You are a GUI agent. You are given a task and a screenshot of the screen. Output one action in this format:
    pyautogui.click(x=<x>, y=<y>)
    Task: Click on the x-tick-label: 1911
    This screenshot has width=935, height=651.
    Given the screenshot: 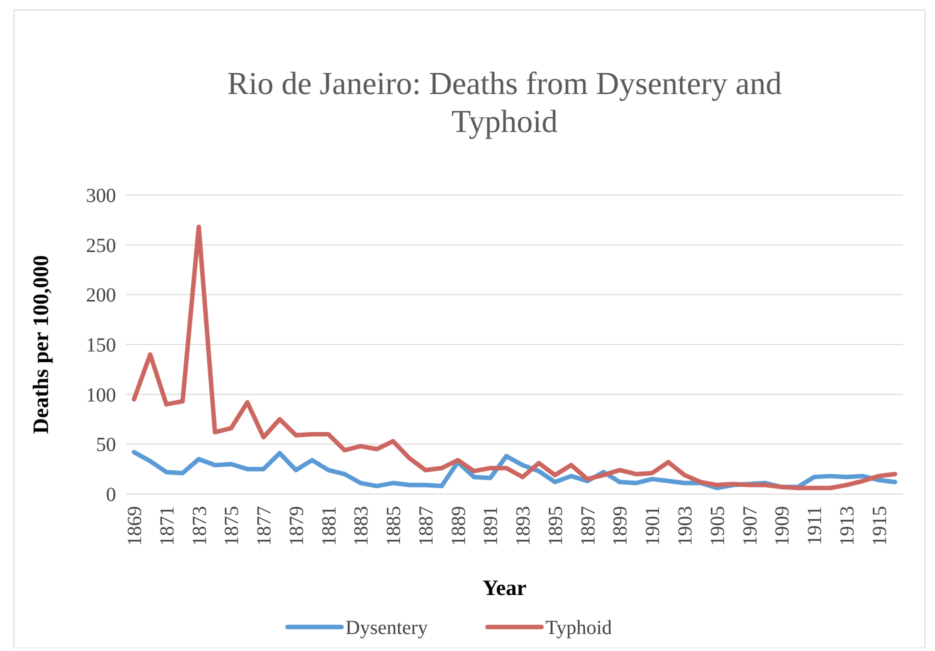 What is the action you would take?
    pyautogui.click(x=815, y=526)
    